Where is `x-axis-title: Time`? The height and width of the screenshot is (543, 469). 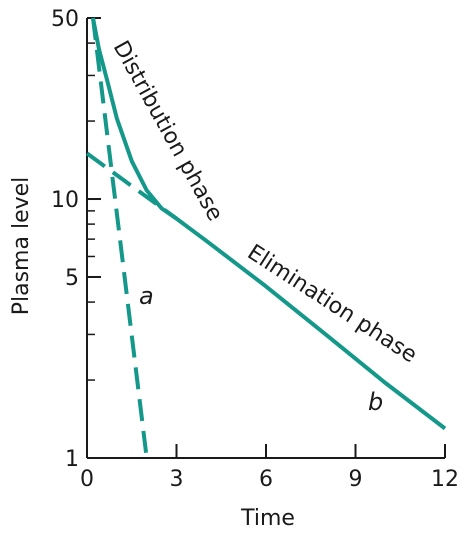 x-axis-title: Time is located at coordinates (267, 518).